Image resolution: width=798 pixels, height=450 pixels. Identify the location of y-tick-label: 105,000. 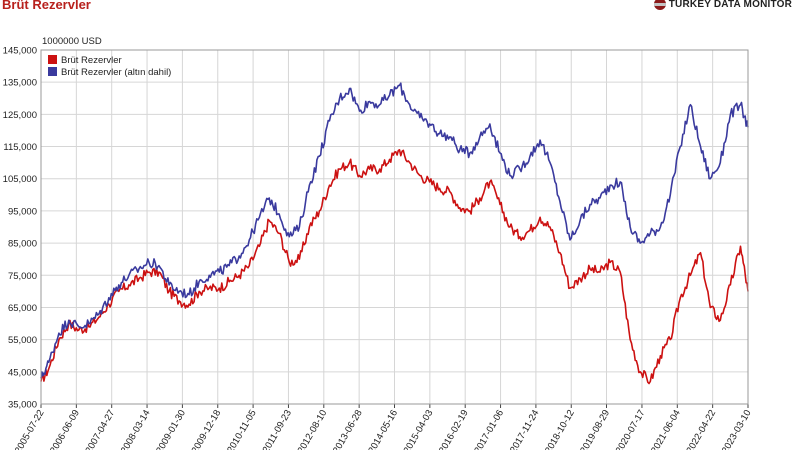
(20, 179).